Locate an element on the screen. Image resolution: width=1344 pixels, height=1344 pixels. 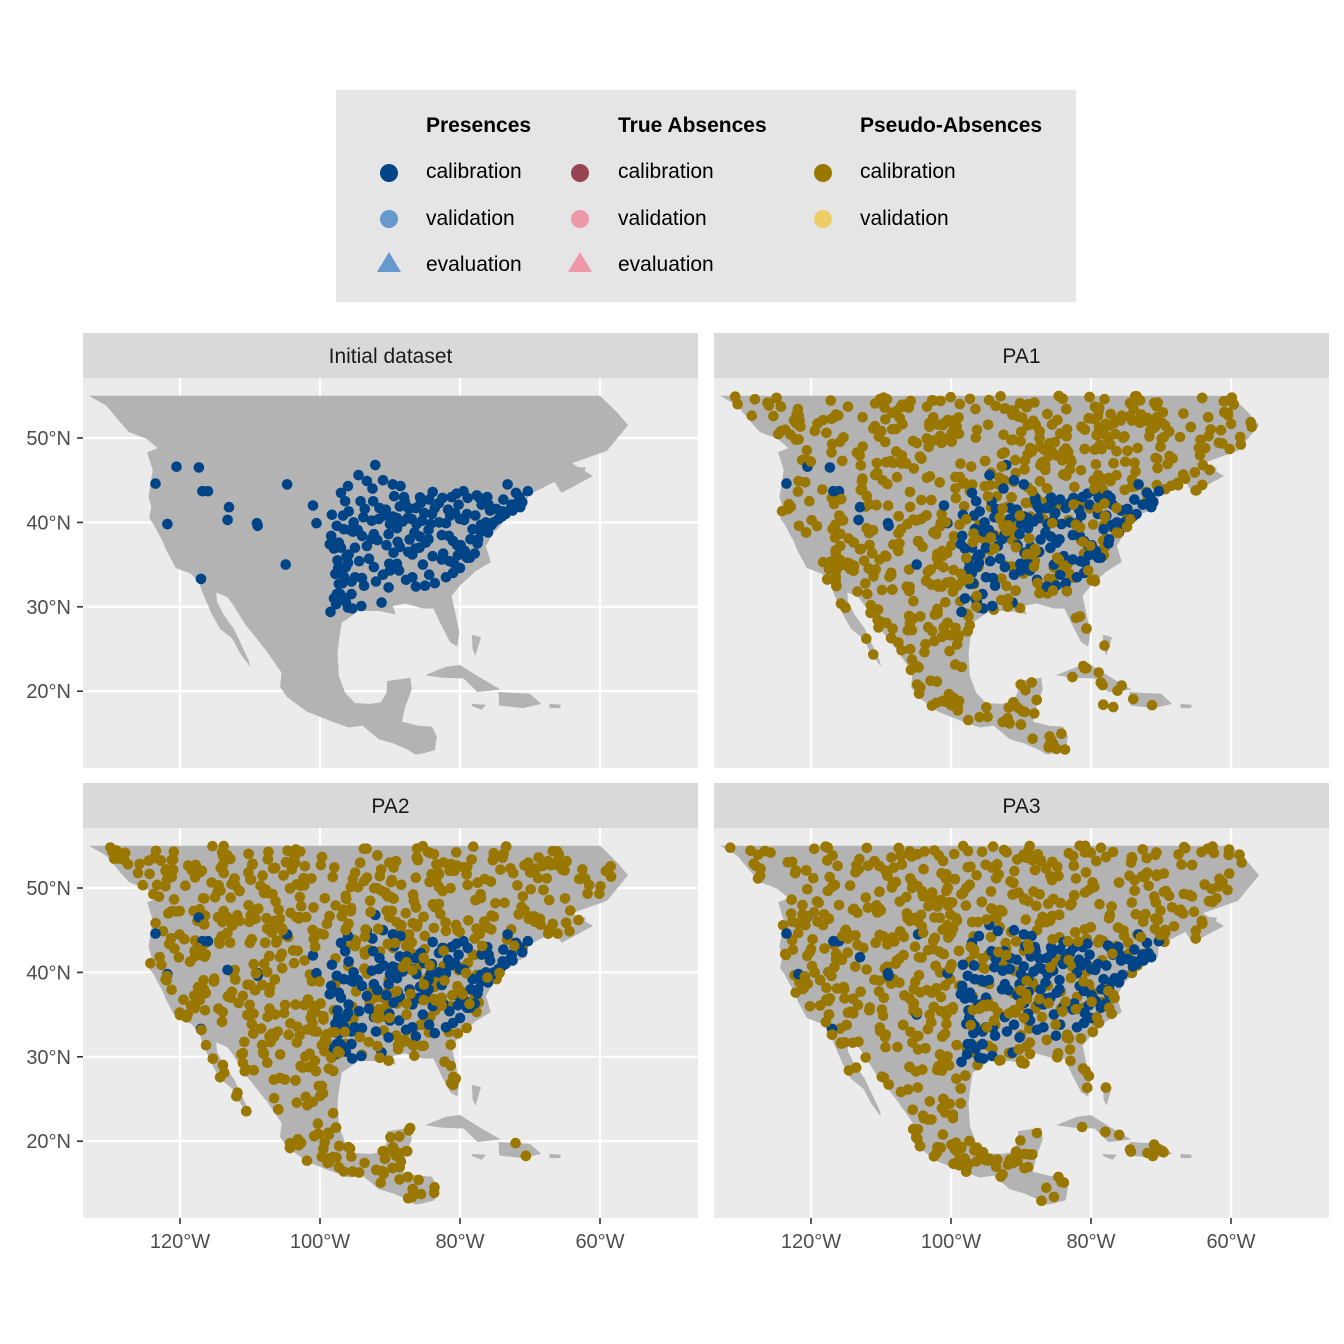
legend-label-pseudo-absences-validation: validation is located at coordinates (904, 218).